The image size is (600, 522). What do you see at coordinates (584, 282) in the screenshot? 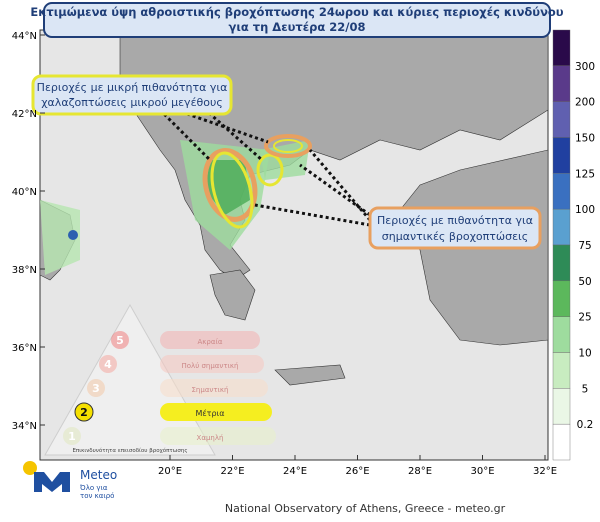
I see `colorbar-label: 50` at bounding box center [584, 282].